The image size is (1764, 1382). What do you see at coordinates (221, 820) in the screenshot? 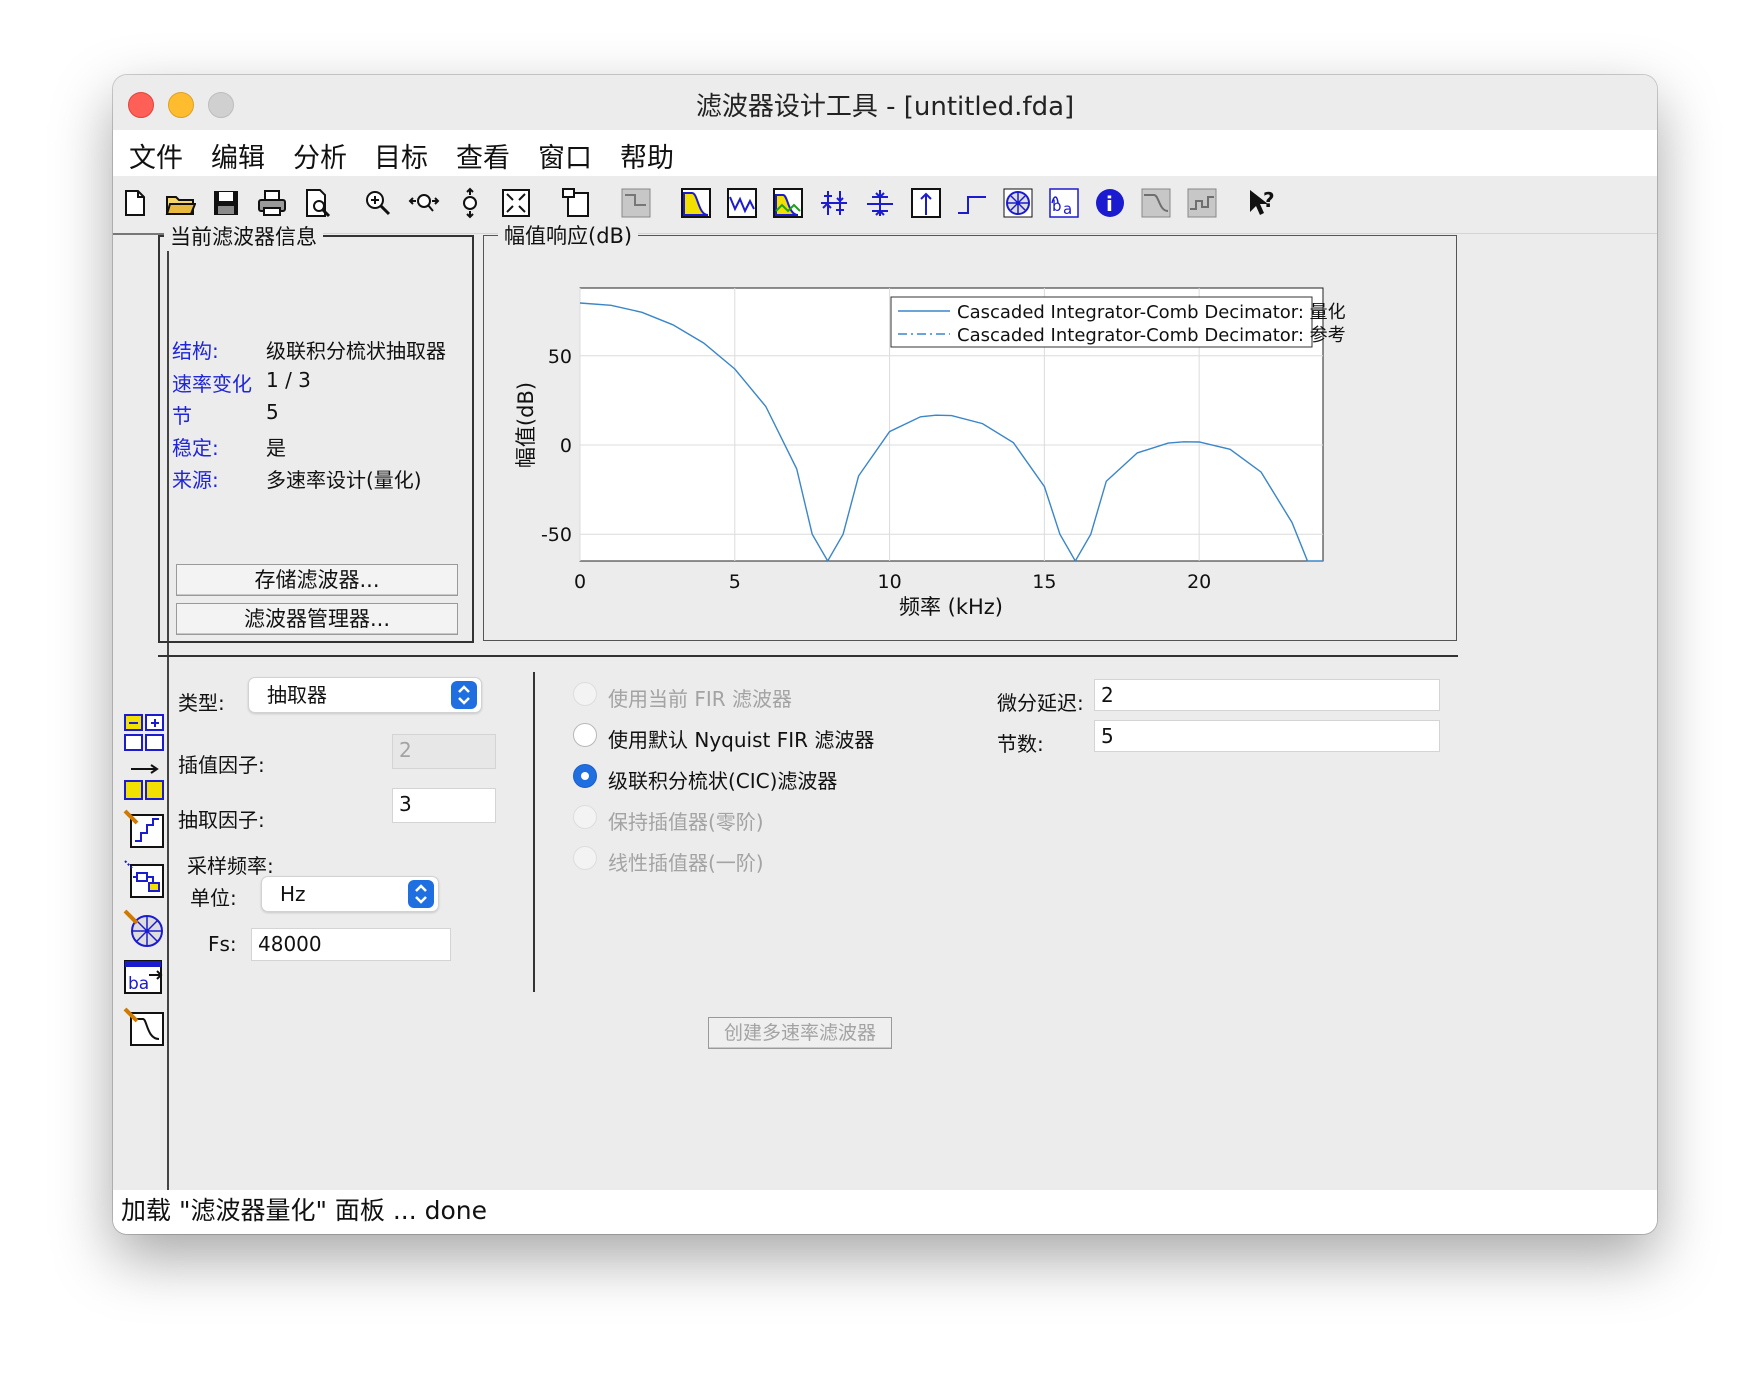
I see `decim-factor-label: 抽取因子:` at bounding box center [221, 820].